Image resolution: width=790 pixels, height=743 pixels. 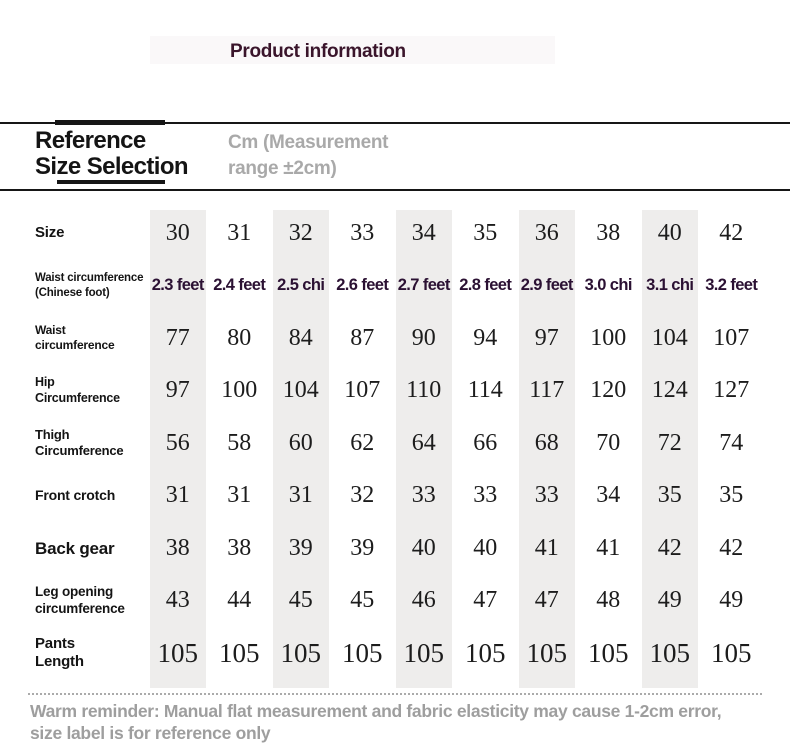 I want to click on table-cell: 107, so click(x=362, y=390).